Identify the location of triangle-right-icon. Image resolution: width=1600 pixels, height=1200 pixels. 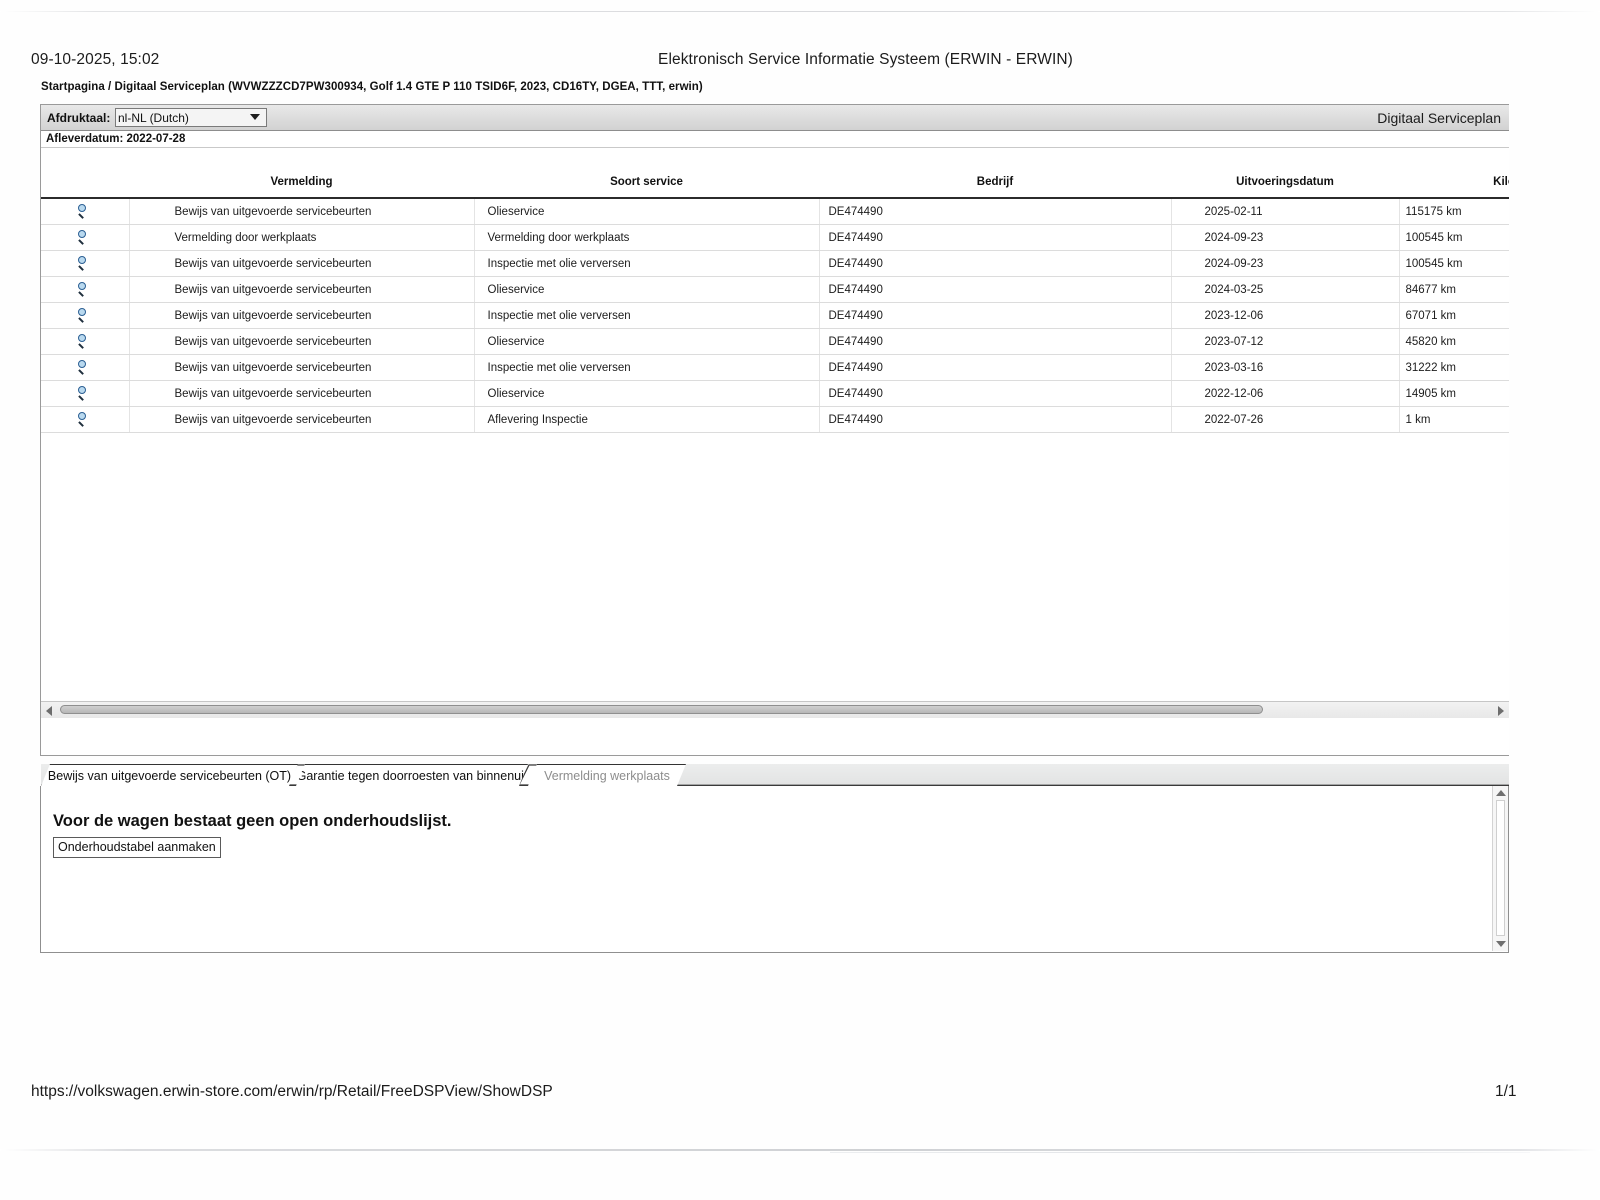
(1501, 711).